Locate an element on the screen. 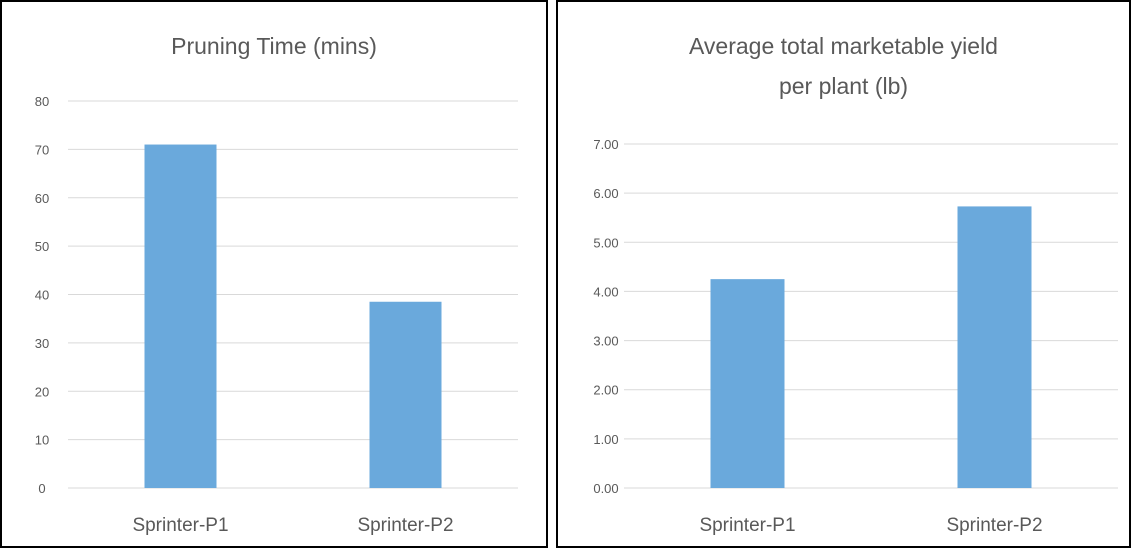  y-tick-label: 4.00 is located at coordinates (605, 291).